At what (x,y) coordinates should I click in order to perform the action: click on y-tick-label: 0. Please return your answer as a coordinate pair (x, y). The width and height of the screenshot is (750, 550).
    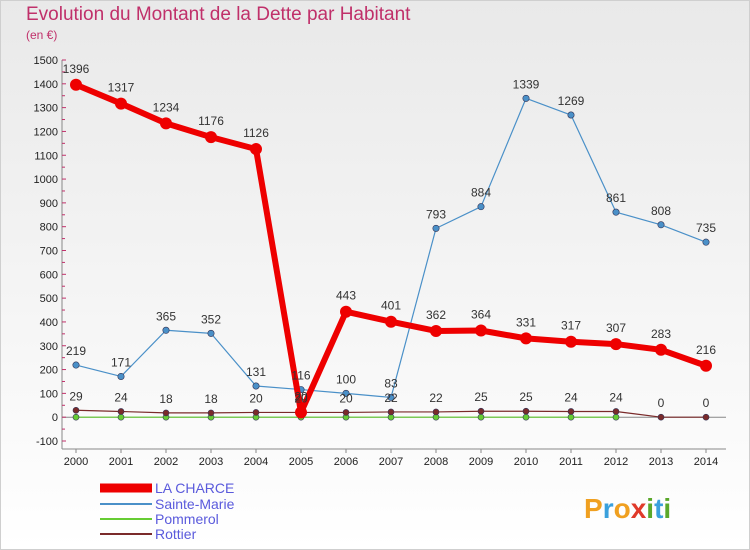
    Looking at the image, I should click on (55, 418).